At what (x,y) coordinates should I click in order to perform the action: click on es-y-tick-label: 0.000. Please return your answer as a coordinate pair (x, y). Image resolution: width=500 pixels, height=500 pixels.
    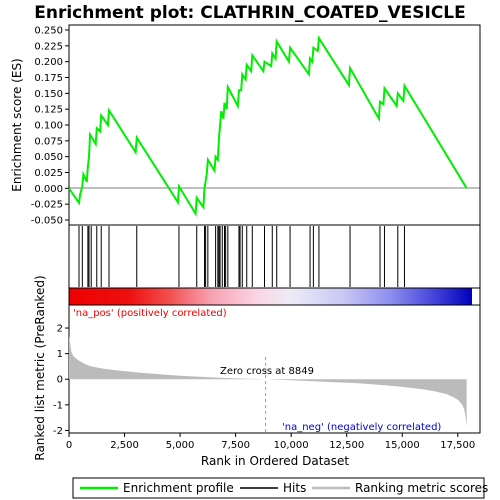
    Looking at the image, I should click on (48, 189).